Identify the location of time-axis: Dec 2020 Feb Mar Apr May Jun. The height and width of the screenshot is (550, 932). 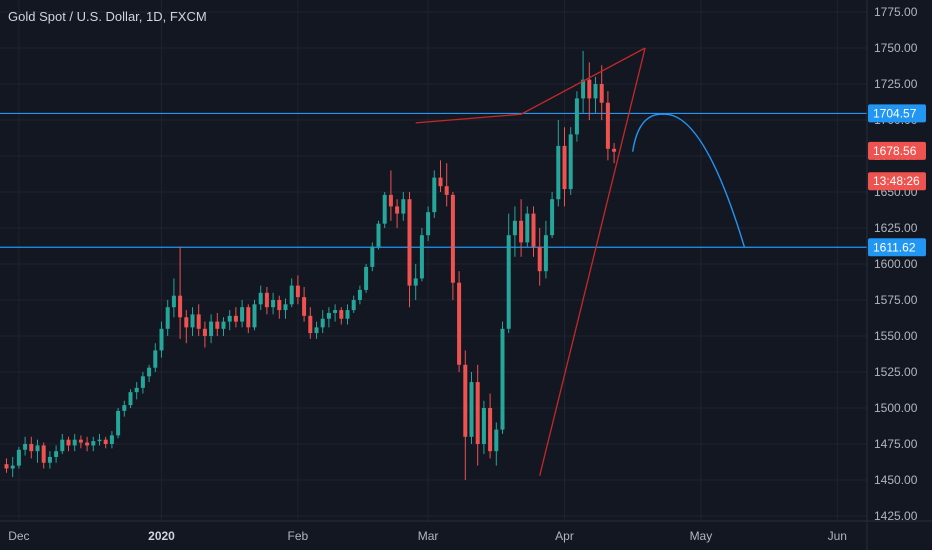
(466, 531).